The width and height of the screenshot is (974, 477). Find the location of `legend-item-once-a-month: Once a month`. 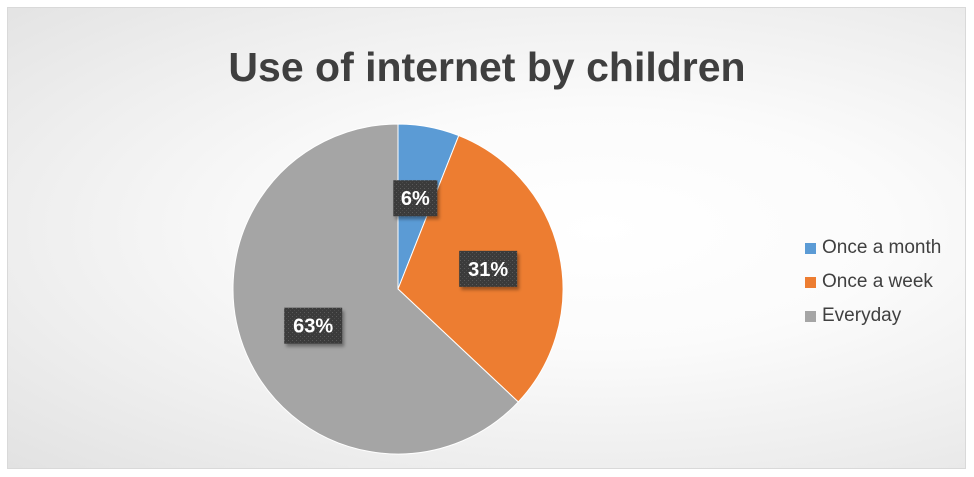

legend-item-once-a-month: Once a month is located at coordinates (873, 248).